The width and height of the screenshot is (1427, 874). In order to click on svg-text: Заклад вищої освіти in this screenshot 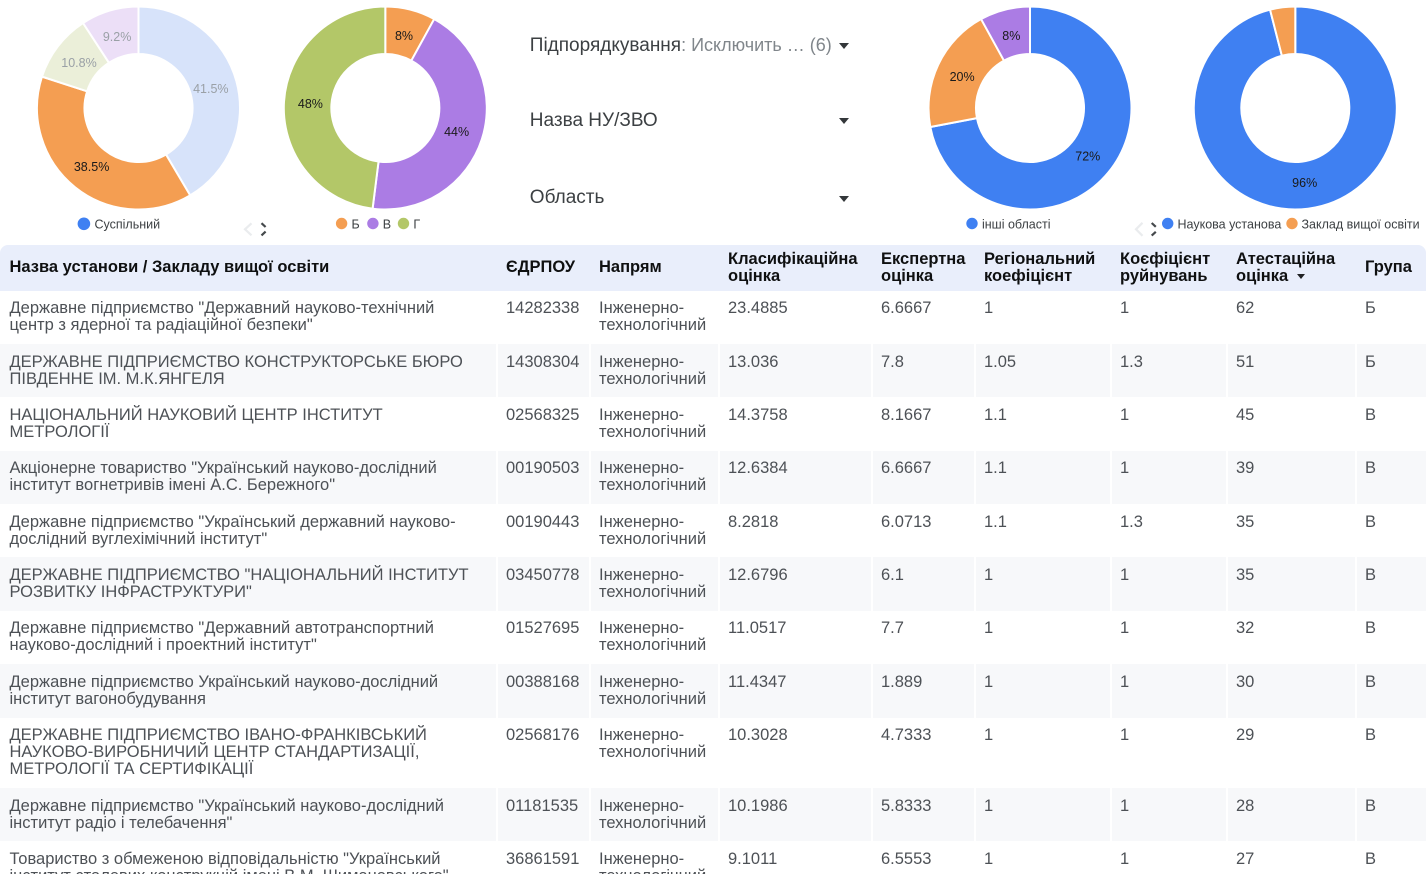, I will do `click(1361, 224)`.